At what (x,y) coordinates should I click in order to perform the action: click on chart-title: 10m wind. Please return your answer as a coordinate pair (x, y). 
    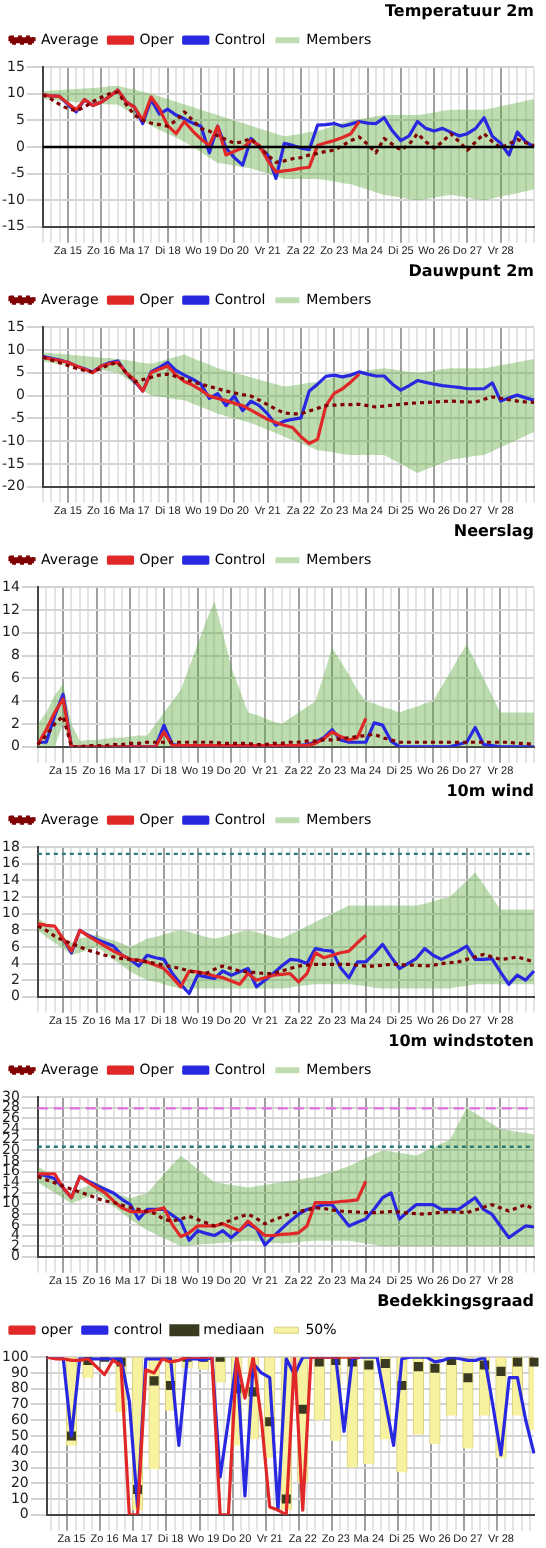
    Looking at the image, I should click on (490, 790).